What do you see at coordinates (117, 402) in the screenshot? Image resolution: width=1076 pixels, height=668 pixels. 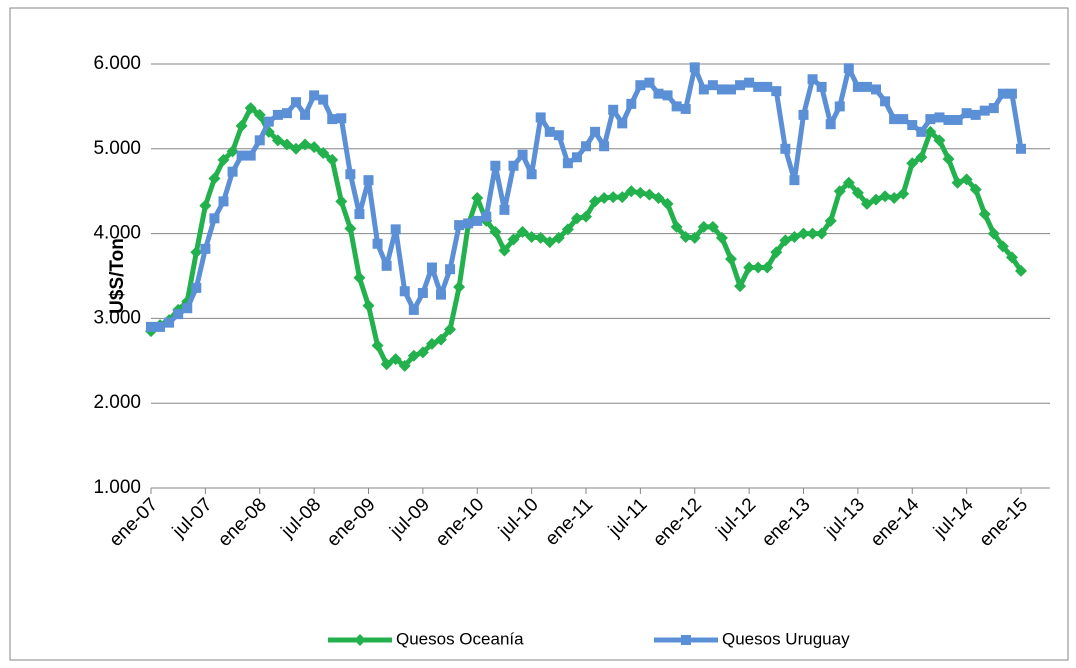 I see `y-tick-label: 2.000` at bounding box center [117, 402].